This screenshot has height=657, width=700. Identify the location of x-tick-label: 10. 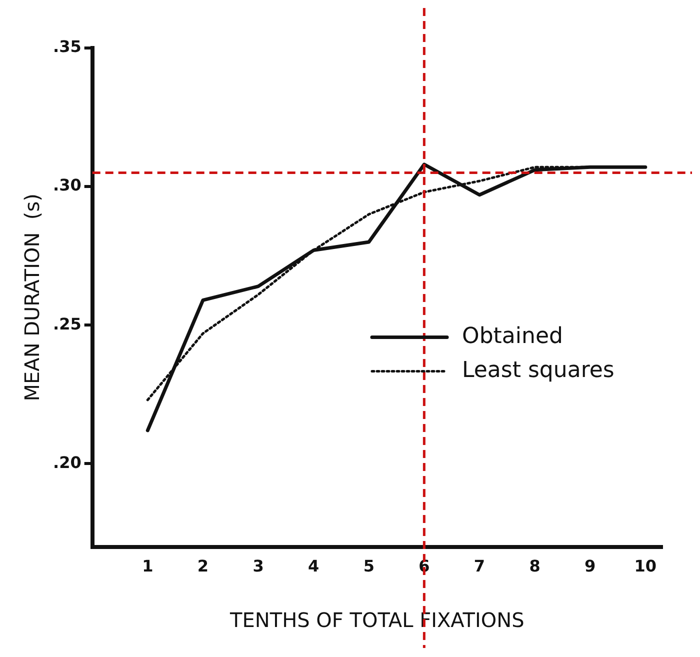
(645, 566).